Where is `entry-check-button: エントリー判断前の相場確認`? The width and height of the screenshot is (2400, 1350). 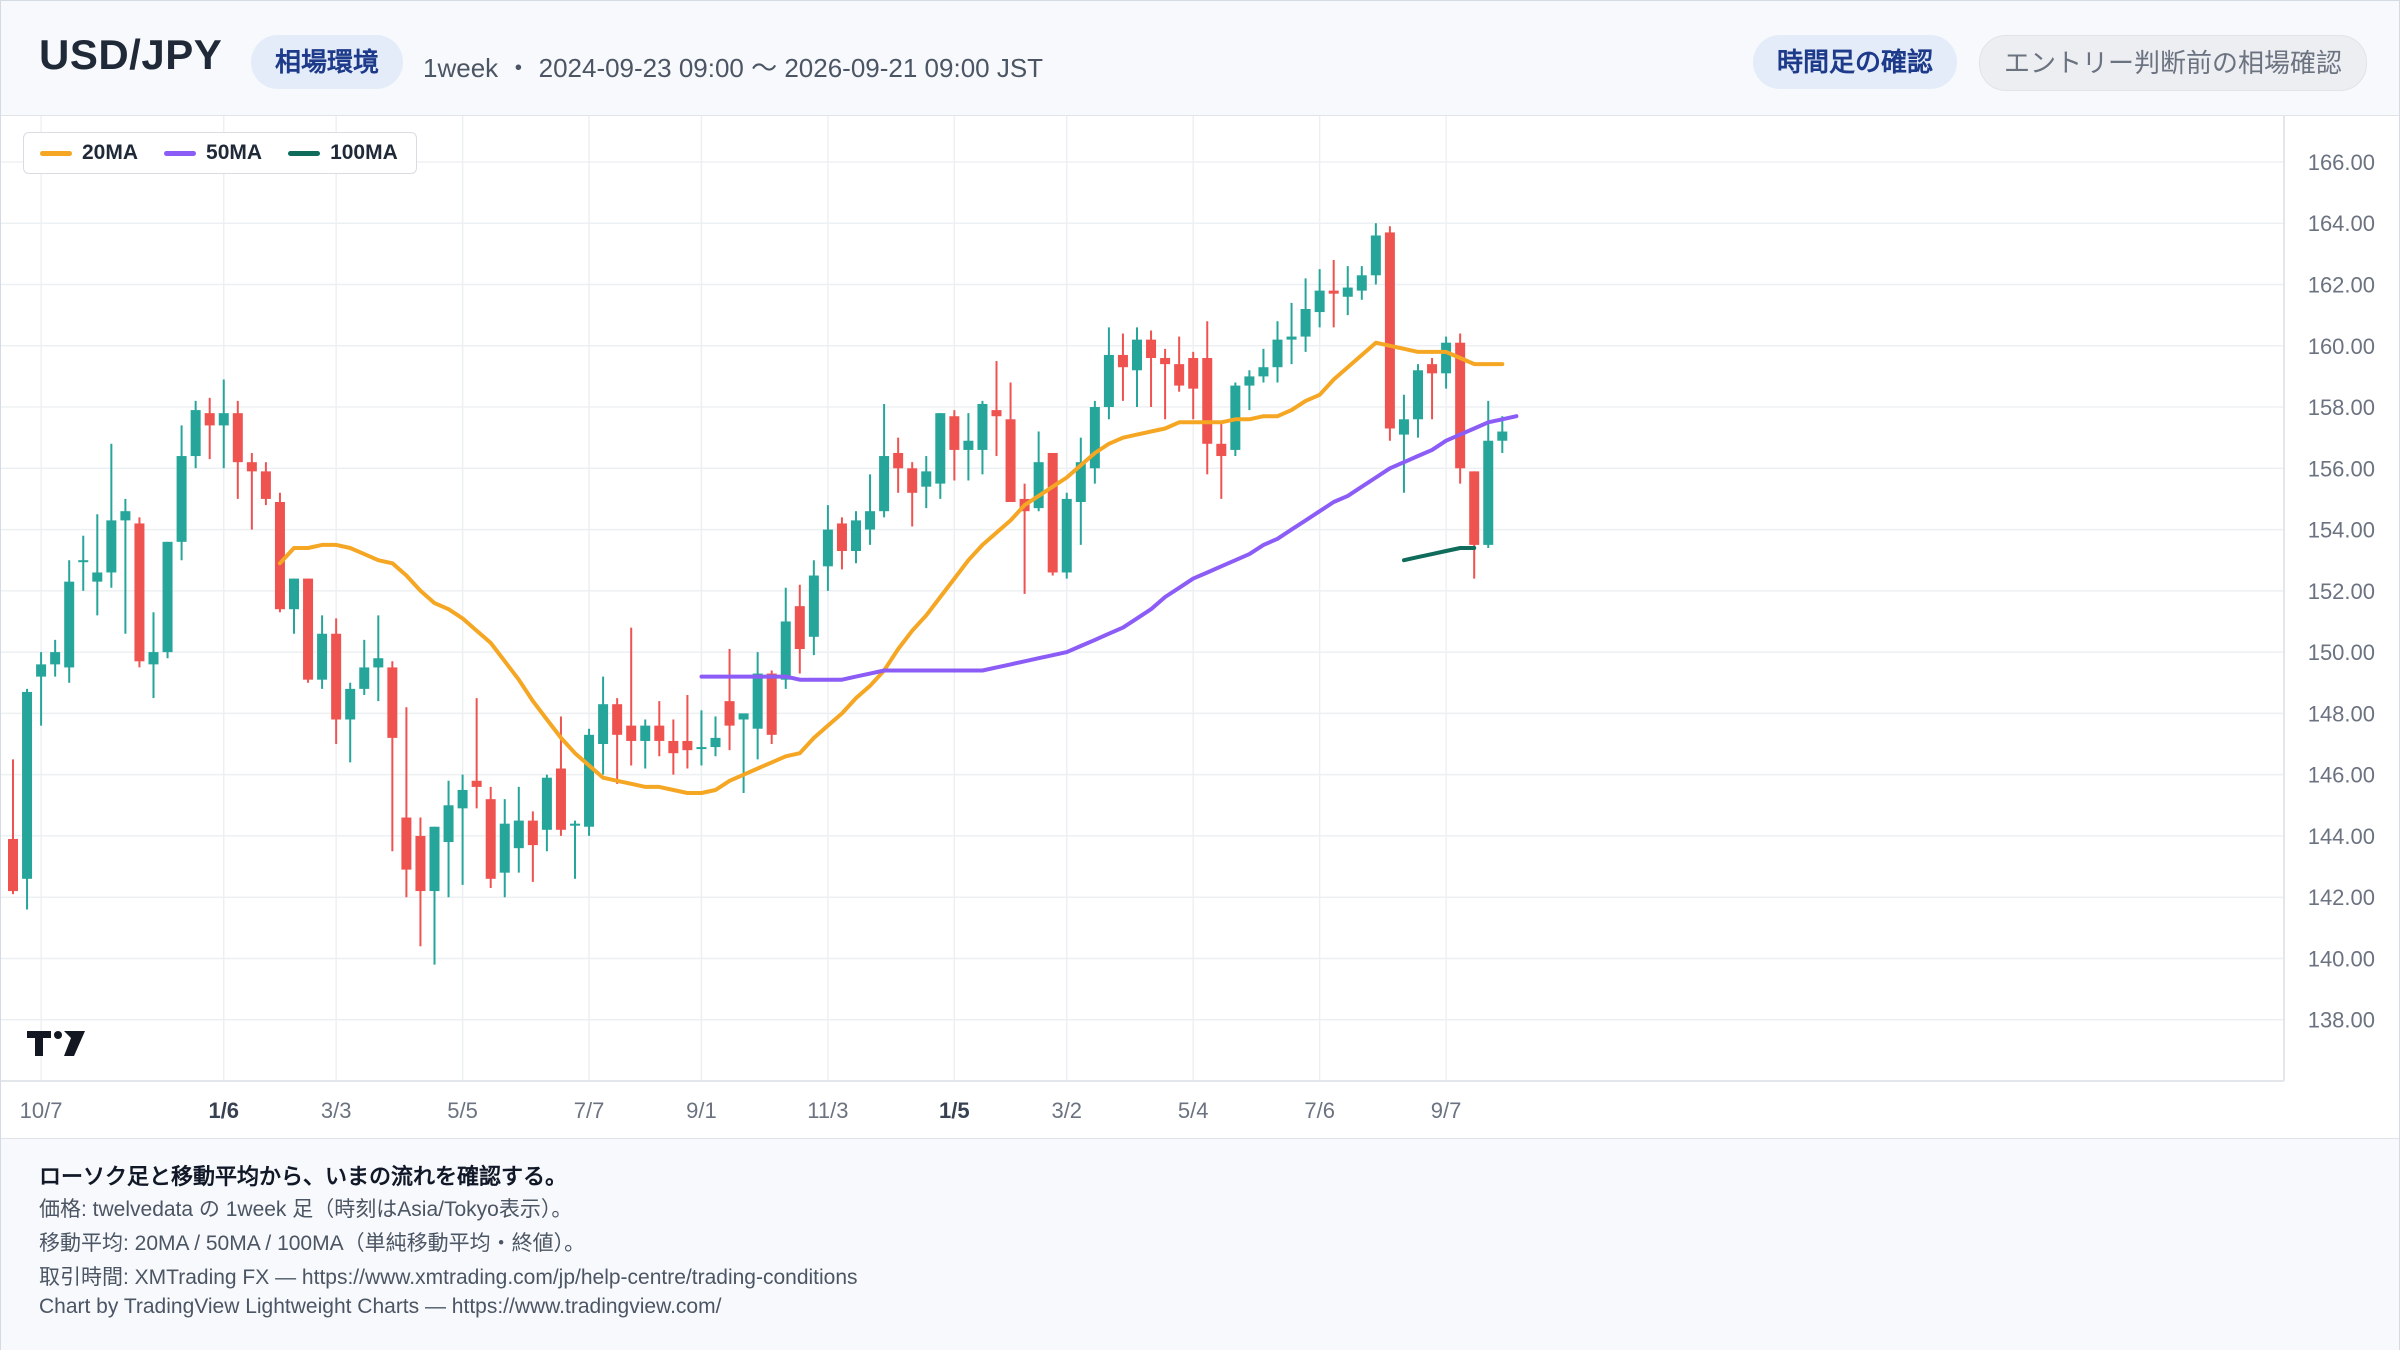 entry-check-button: エントリー判断前の相場確認 is located at coordinates (2173, 63).